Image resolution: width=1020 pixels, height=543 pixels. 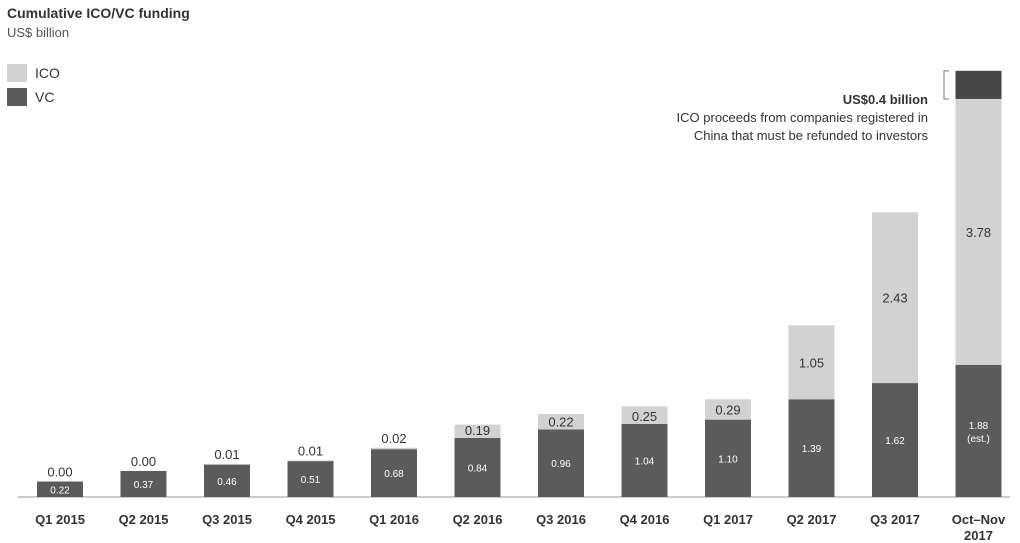 What do you see at coordinates (946, 85) in the screenshot?
I see `annotation-bracket` at bounding box center [946, 85].